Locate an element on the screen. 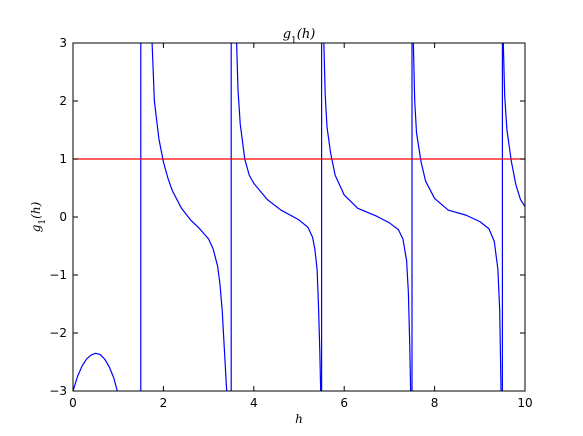 The width and height of the screenshot is (583, 436). x-tick-label: 10 is located at coordinates (524, 403).